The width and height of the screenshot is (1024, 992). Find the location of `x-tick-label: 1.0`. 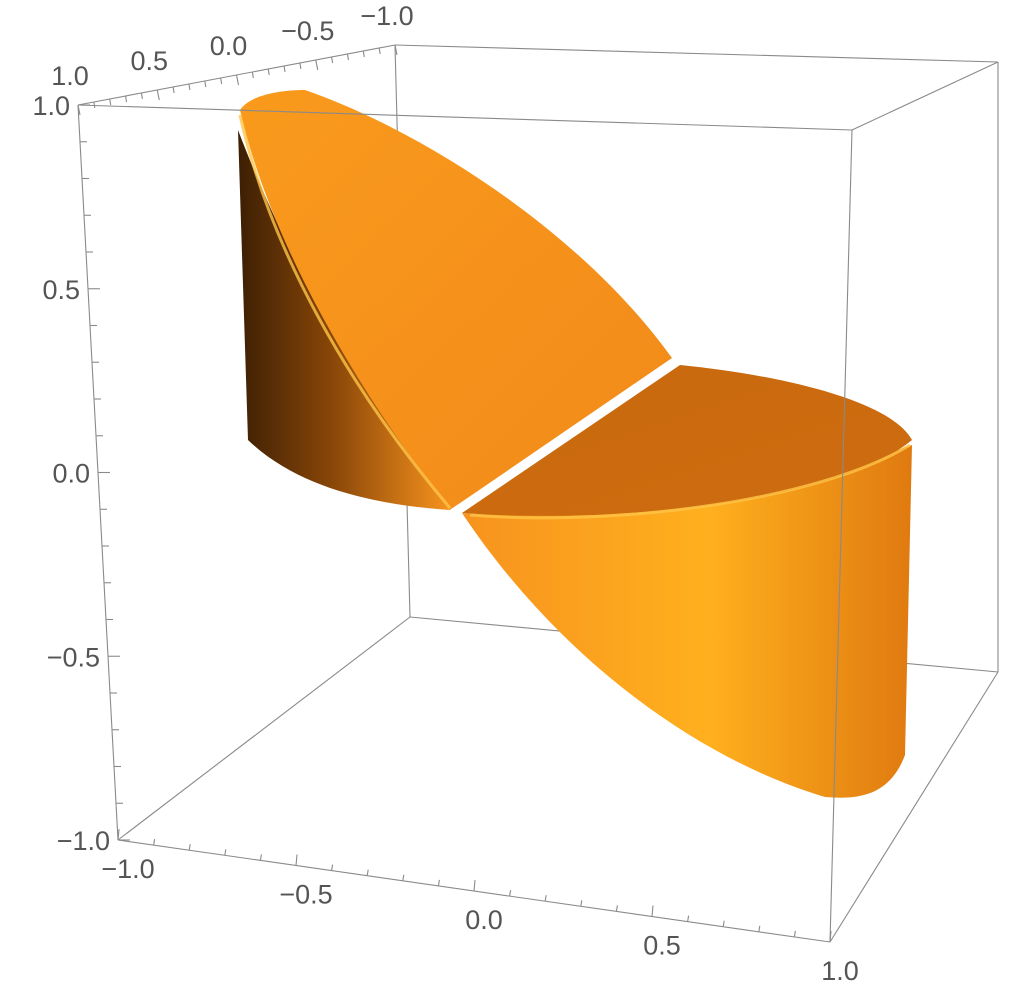

x-tick-label: 1.0 is located at coordinates (840, 971).